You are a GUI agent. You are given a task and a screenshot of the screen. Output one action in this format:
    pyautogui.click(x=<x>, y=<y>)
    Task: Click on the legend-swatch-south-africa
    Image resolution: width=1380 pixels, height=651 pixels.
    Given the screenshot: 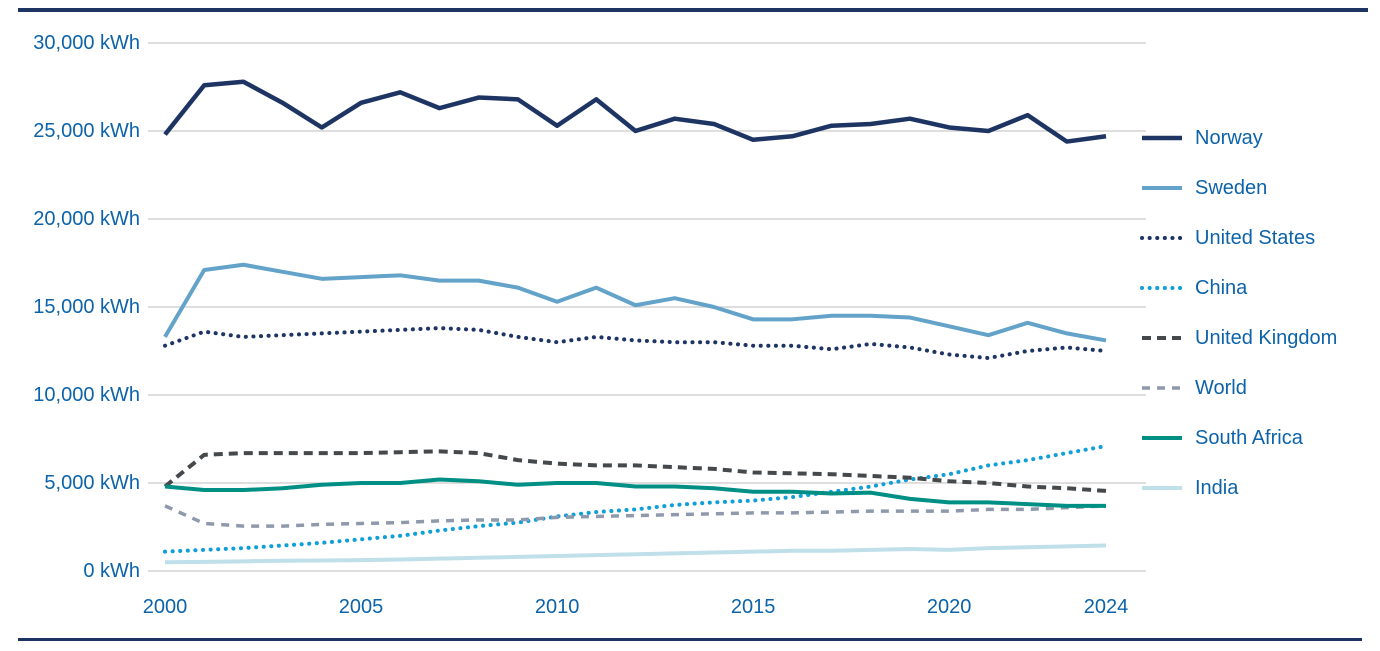 What is the action you would take?
    pyautogui.click(x=1162, y=438)
    